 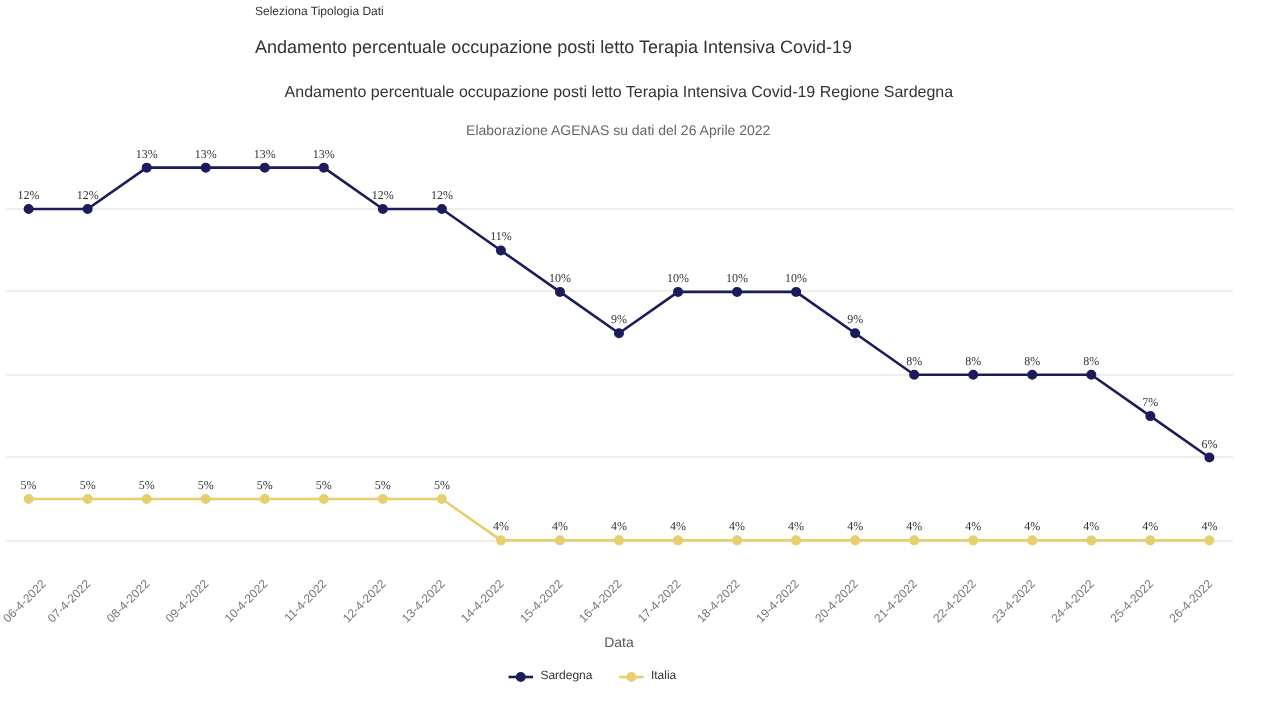 What do you see at coordinates (554, 47) in the screenshot?
I see `text: Andamento percentuale occupazione posti letto Terapia Intensiva Covid-19` at bounding box center [554, 47].